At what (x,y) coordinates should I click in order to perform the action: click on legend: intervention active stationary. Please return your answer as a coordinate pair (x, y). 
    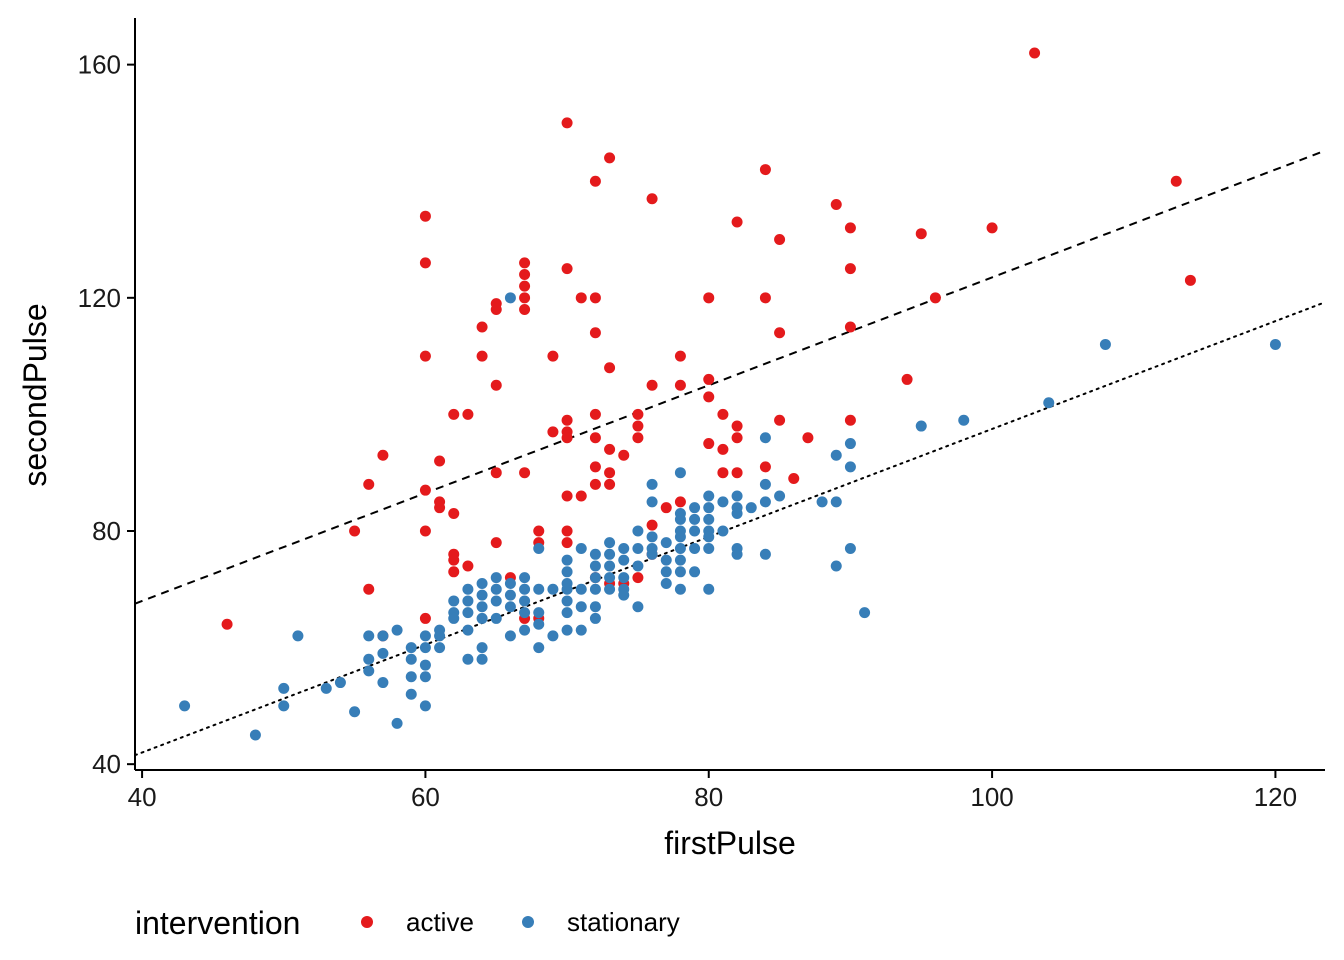
    Looking at the image, I should click on (407, 923).